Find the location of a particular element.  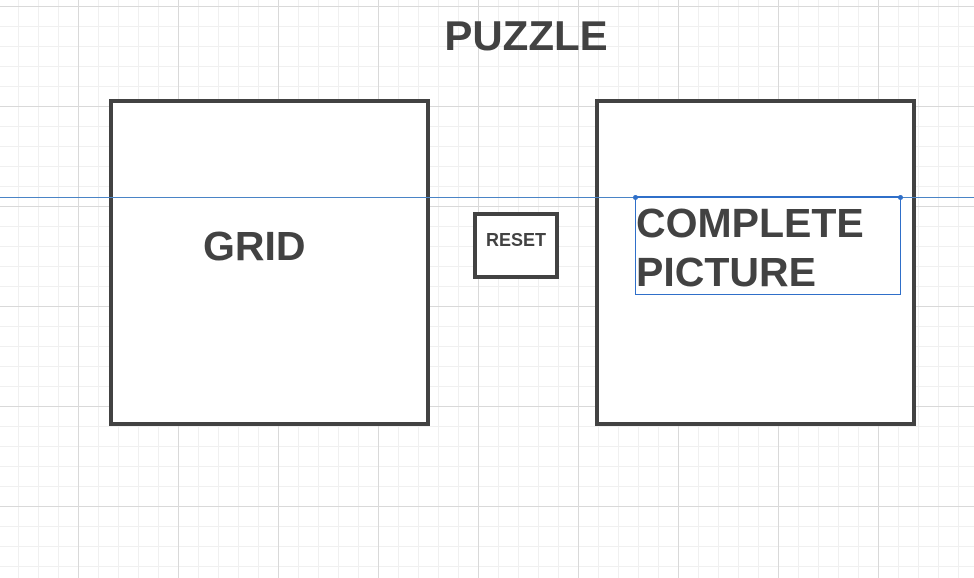

reset-label: RESET is located at coordinates (515, 240).